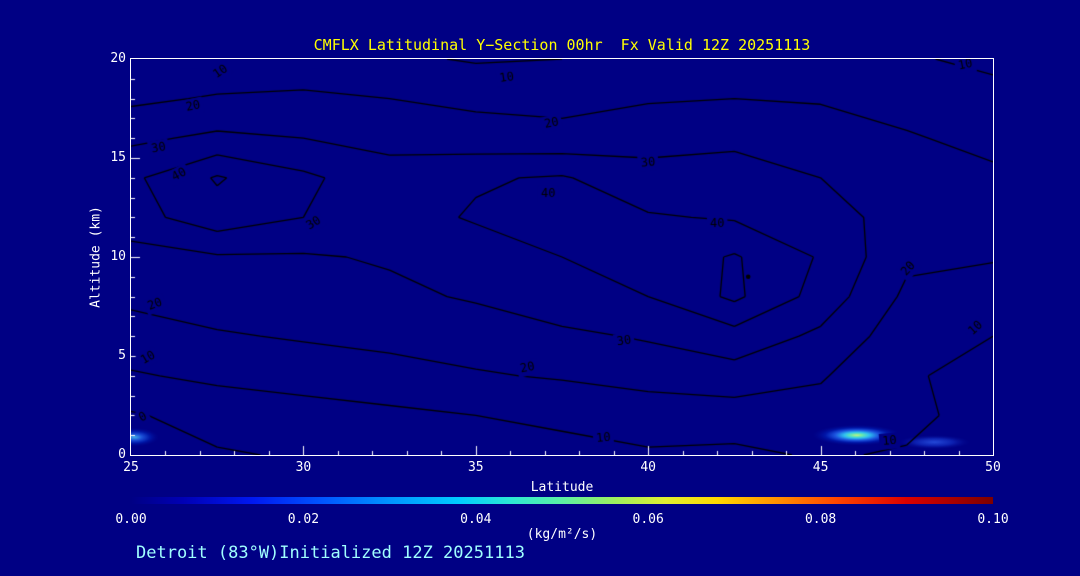 The width and height of the screenshot is (1080, 576). Describe the element at coordinates (122, 454) in the screenshot. I see `y-tick-label: 0` at that location.